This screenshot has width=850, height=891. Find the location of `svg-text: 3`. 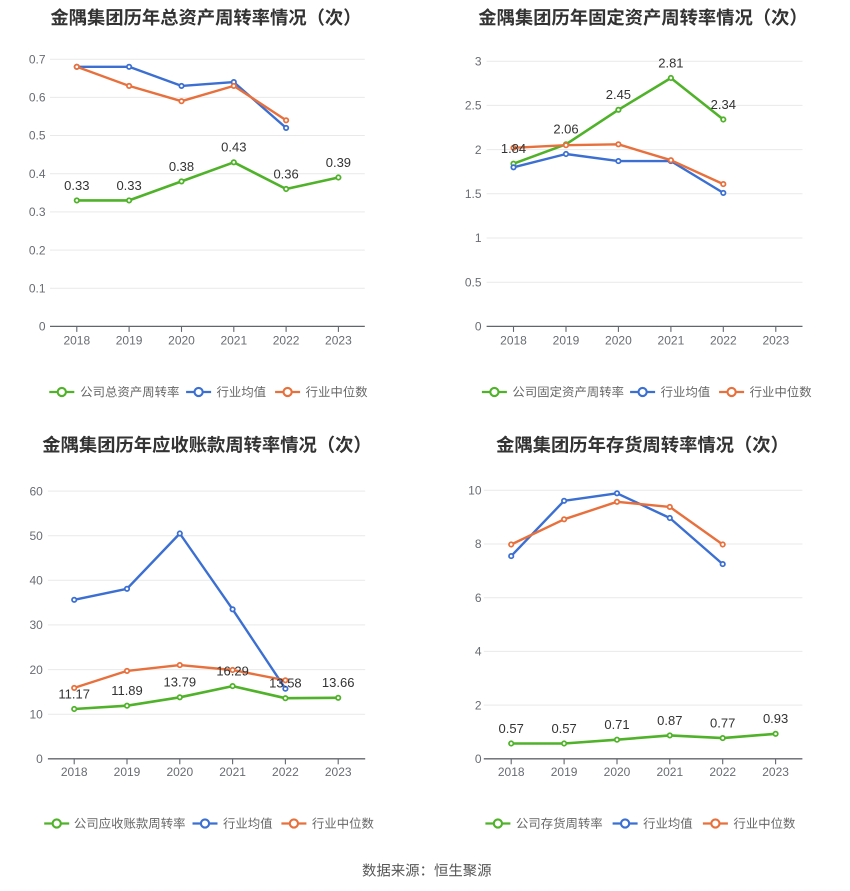

svg-text: 3 is located at coordinates (478, 61).